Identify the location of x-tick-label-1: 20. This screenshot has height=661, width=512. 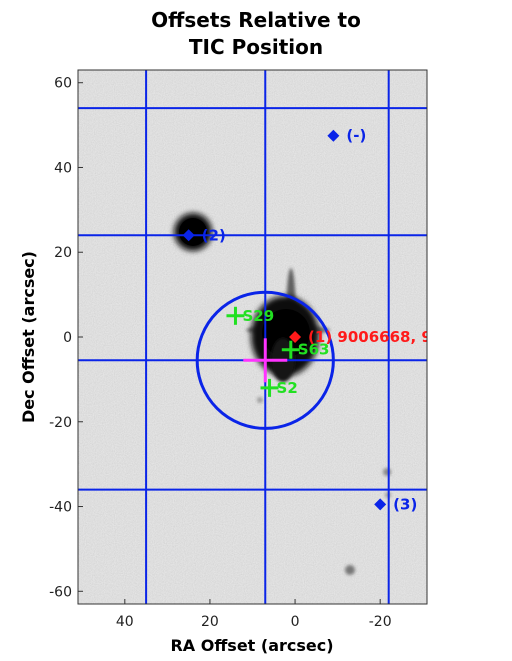
(210, 622).